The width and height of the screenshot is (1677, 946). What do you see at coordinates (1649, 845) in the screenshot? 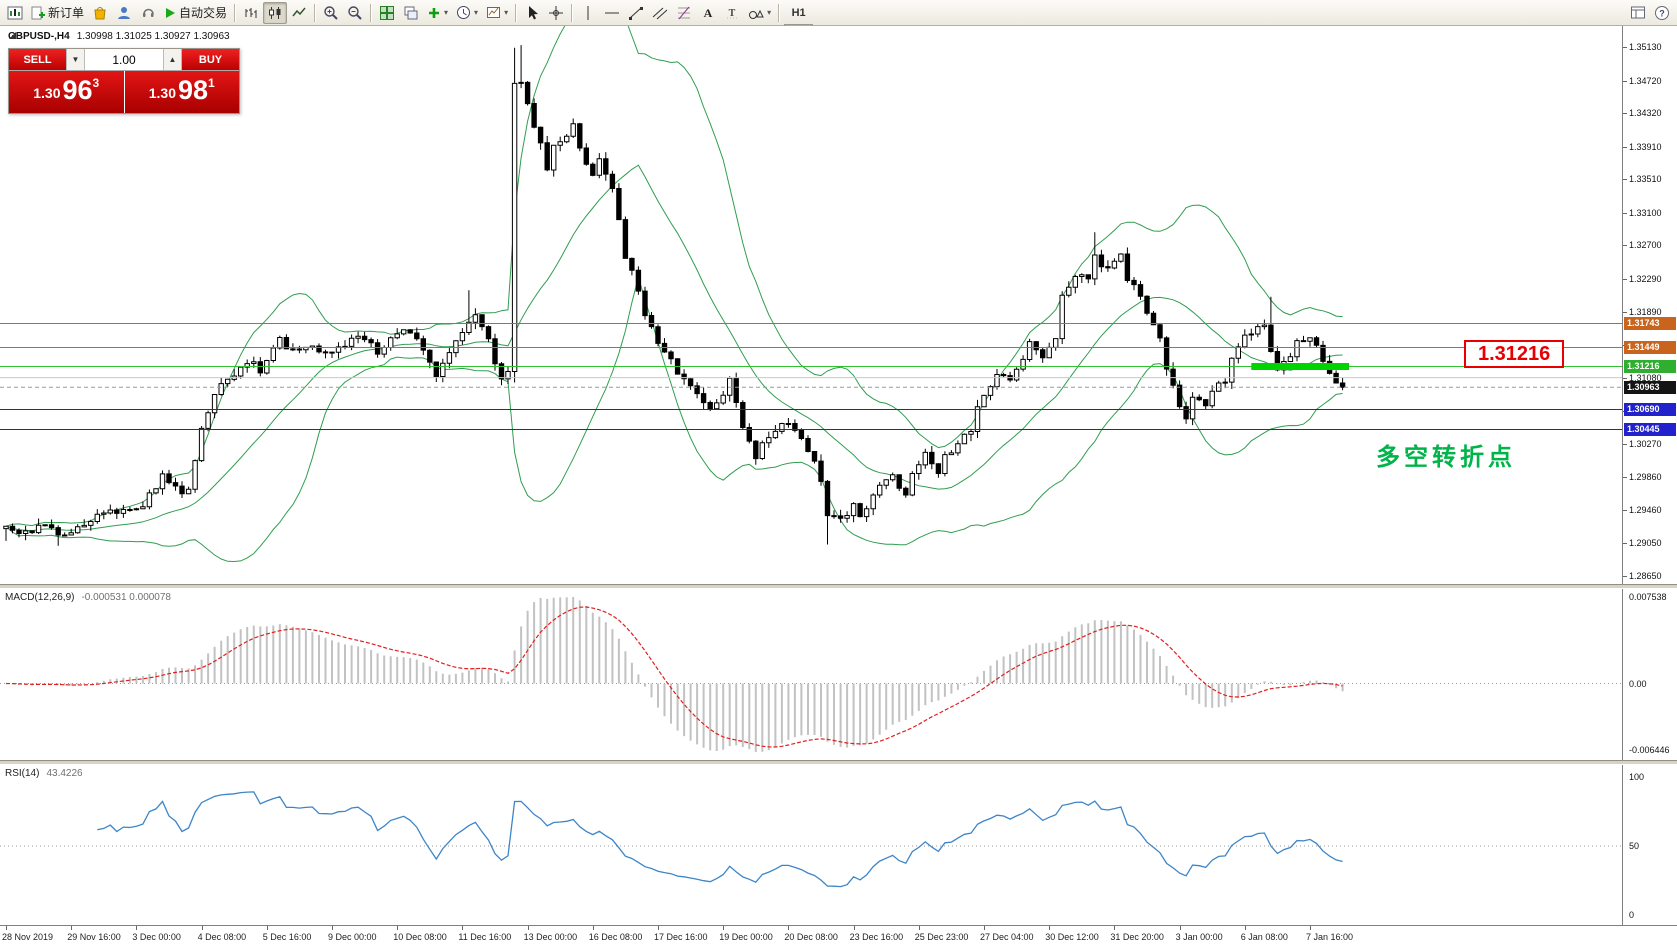
I see `rsi-axis: 100 50 0` at bounding box center [1649, 845].